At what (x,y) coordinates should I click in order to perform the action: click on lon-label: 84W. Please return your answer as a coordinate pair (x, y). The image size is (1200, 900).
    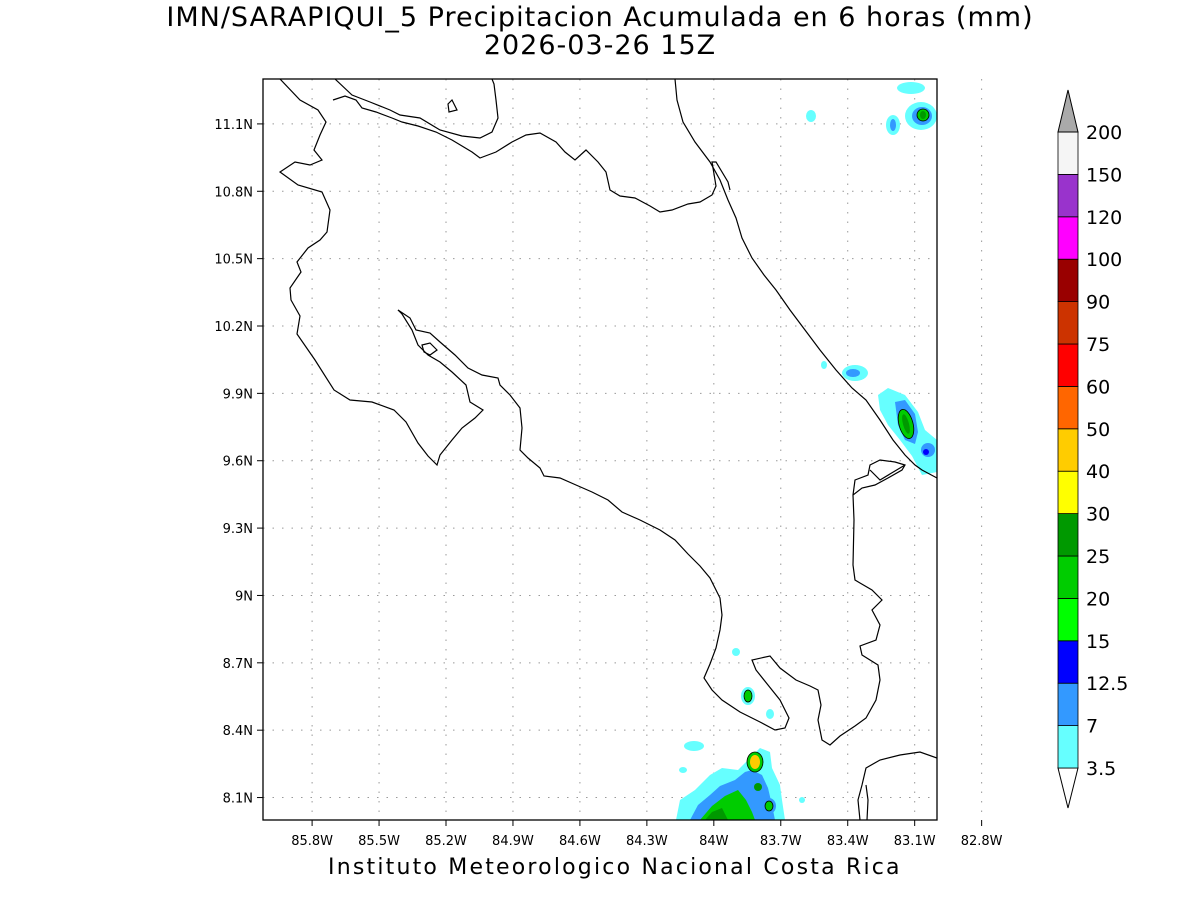
    Looking at the image, I should click on (714, 841).